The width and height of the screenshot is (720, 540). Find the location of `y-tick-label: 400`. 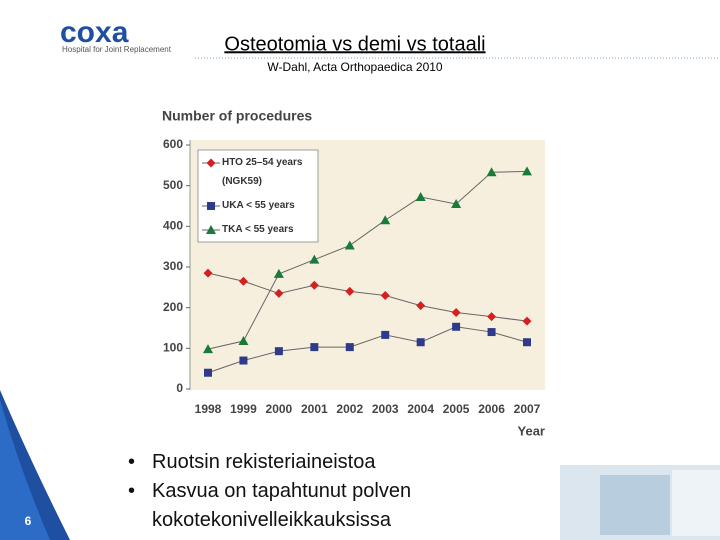

y-tick-label: 400 is located at coordinates (173, 226).